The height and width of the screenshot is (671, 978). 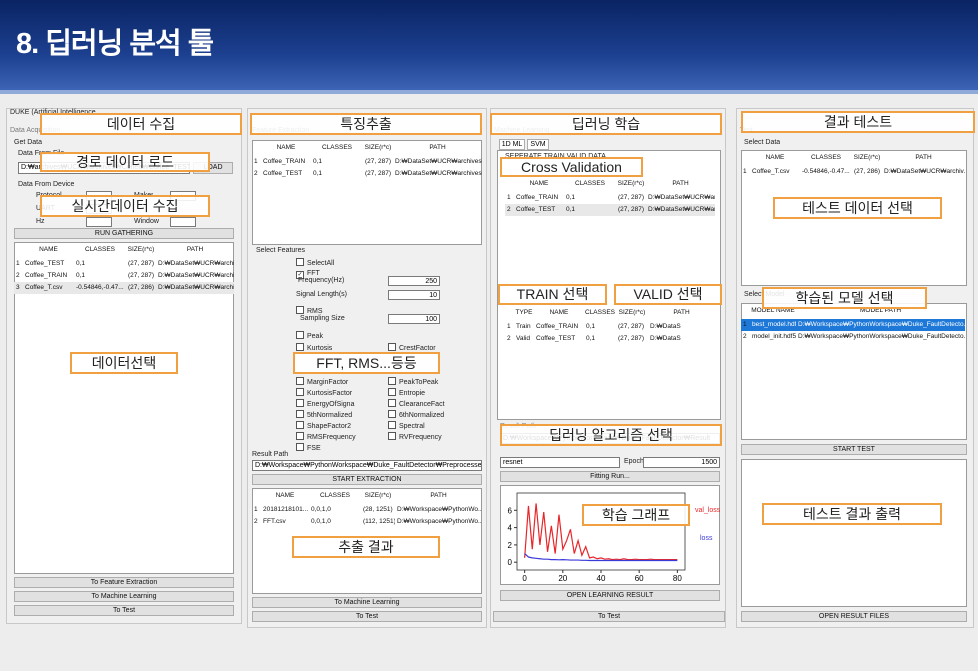 What do you see at coordinates (321, 509) in the screenshot?
I see `table-cell: 0,0,1,0` at bounding box center [321, 509].